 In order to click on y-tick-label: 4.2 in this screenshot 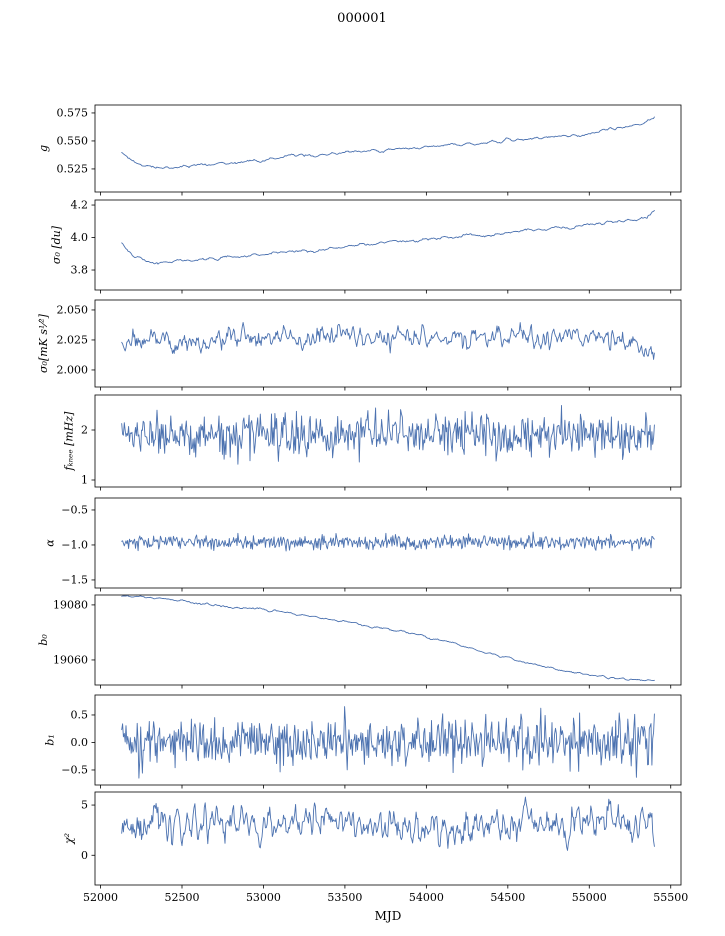, I will do `click(80, 205)`.